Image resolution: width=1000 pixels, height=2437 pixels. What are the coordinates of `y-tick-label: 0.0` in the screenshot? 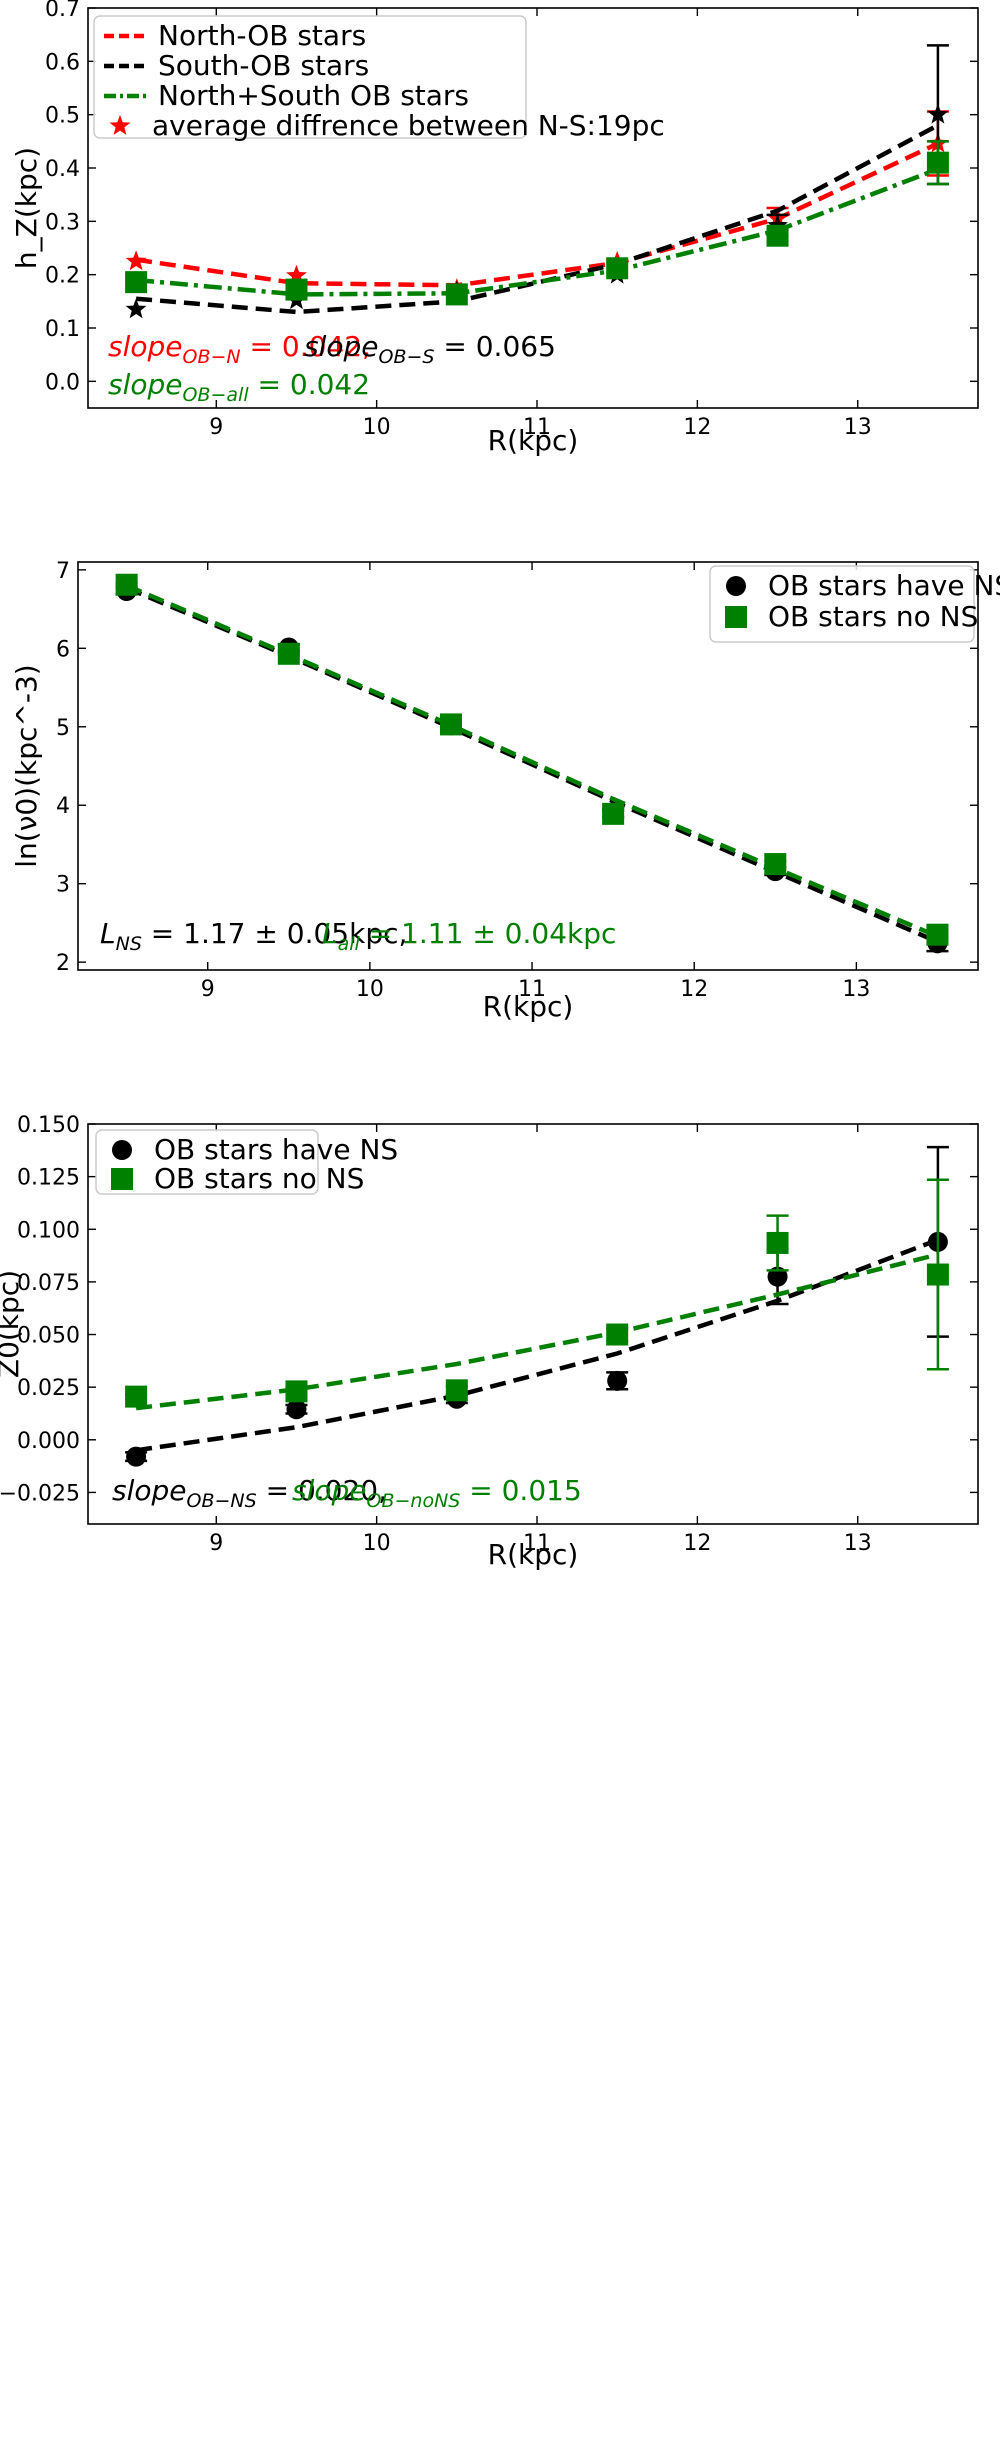 It's located at (62, 382).